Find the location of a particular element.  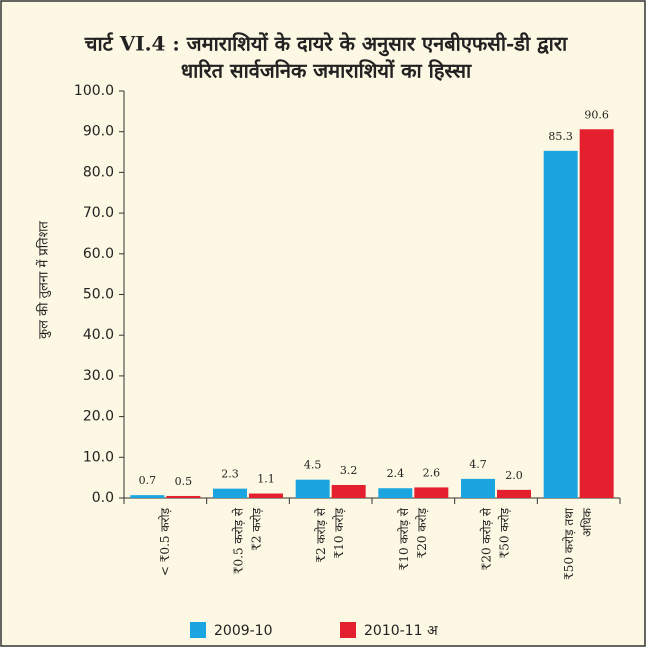

value-label: 2.3 is located at coordinates (230, 474).